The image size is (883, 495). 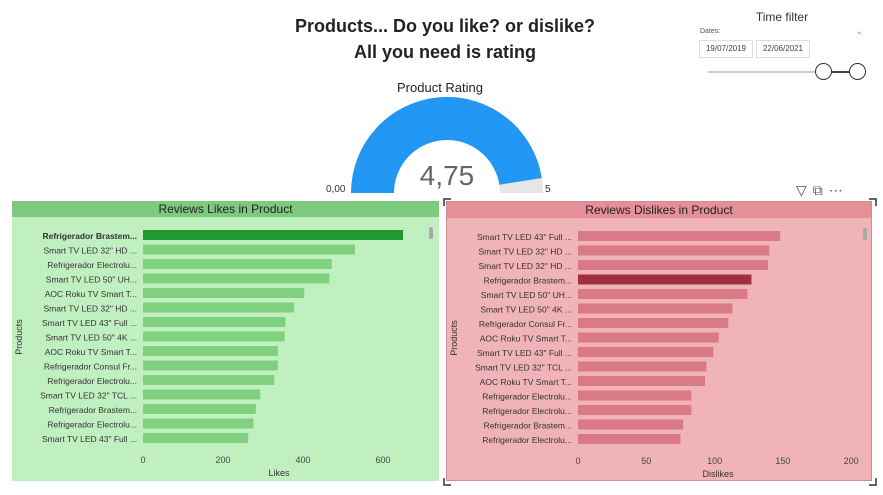 I want to click on focus-mode-icon: ⧉, so click(x=820, y=190).